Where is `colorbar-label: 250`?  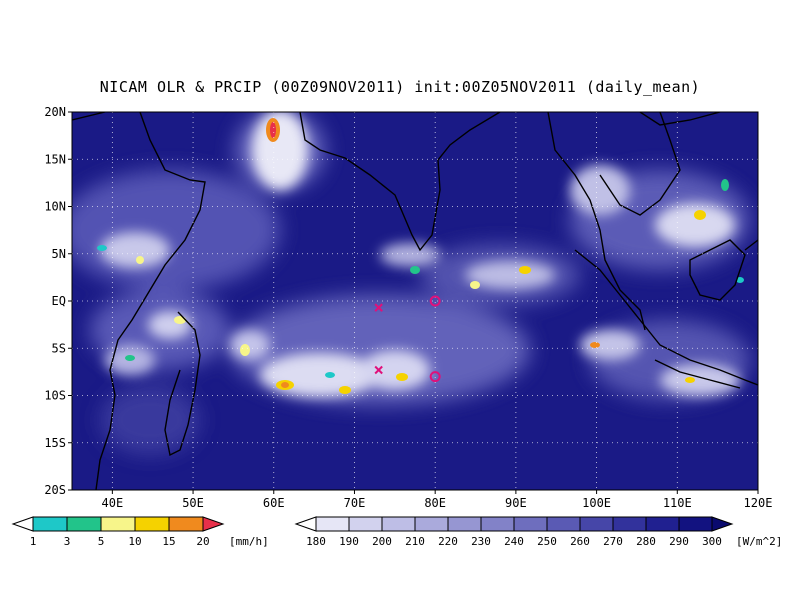
colorbar-label: 250 is located at coordinates (547, 541).